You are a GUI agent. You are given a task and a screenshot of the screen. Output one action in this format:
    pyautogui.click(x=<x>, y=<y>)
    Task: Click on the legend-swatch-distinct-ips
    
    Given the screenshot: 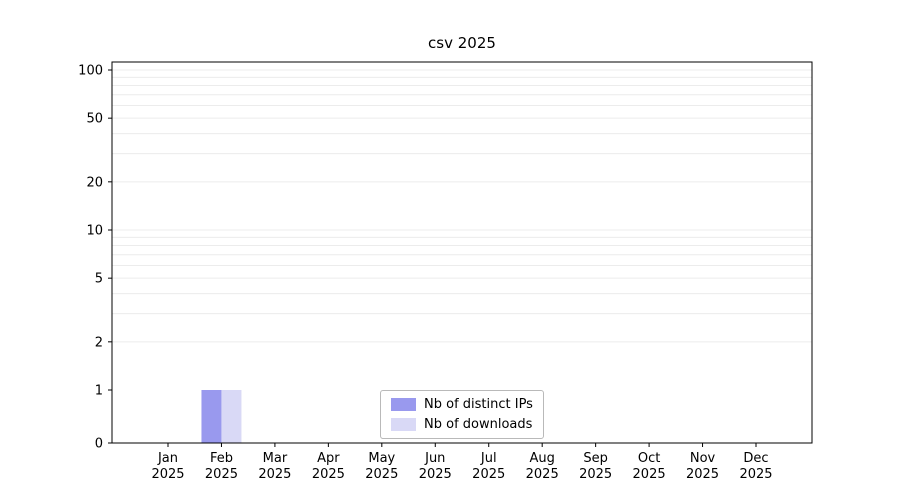 What is the action you would take?
    pyautogui.click(x=403, y=404)
    